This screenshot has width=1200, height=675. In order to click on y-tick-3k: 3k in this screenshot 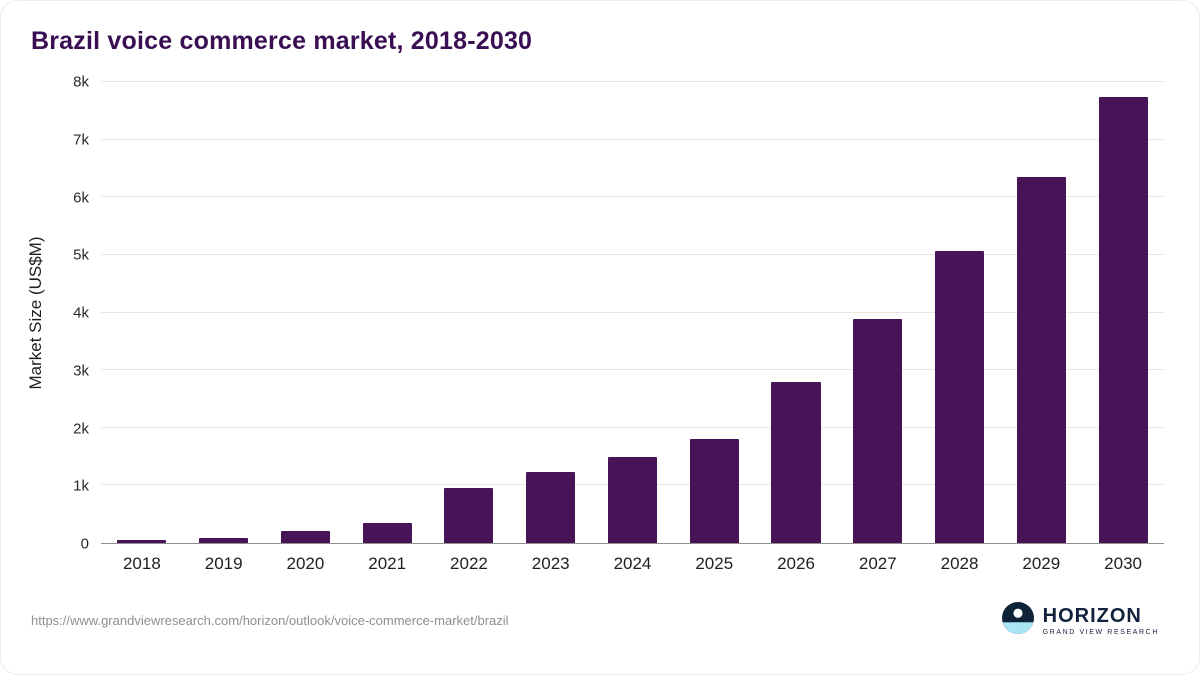, I will do `click(81, 371)`.